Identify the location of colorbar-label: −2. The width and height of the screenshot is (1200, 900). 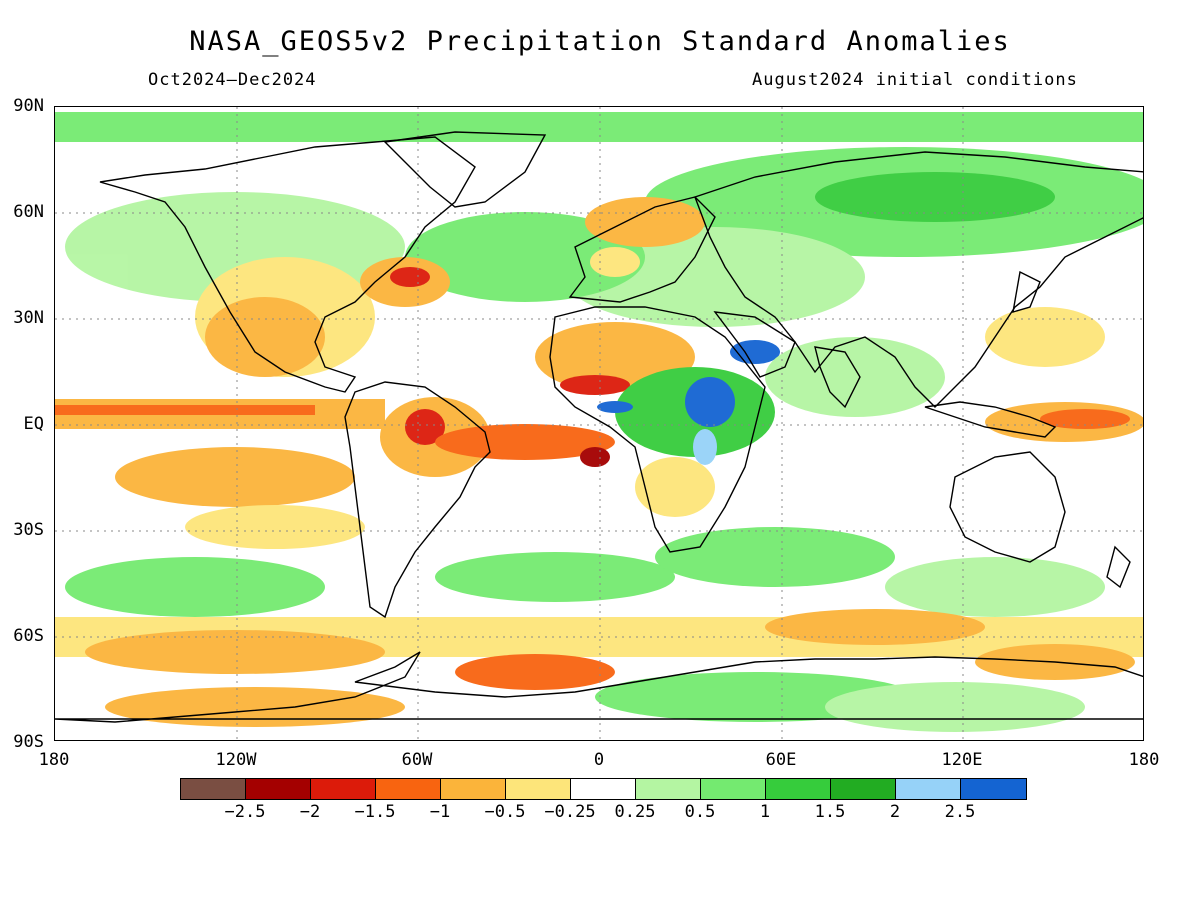
(310, 812).